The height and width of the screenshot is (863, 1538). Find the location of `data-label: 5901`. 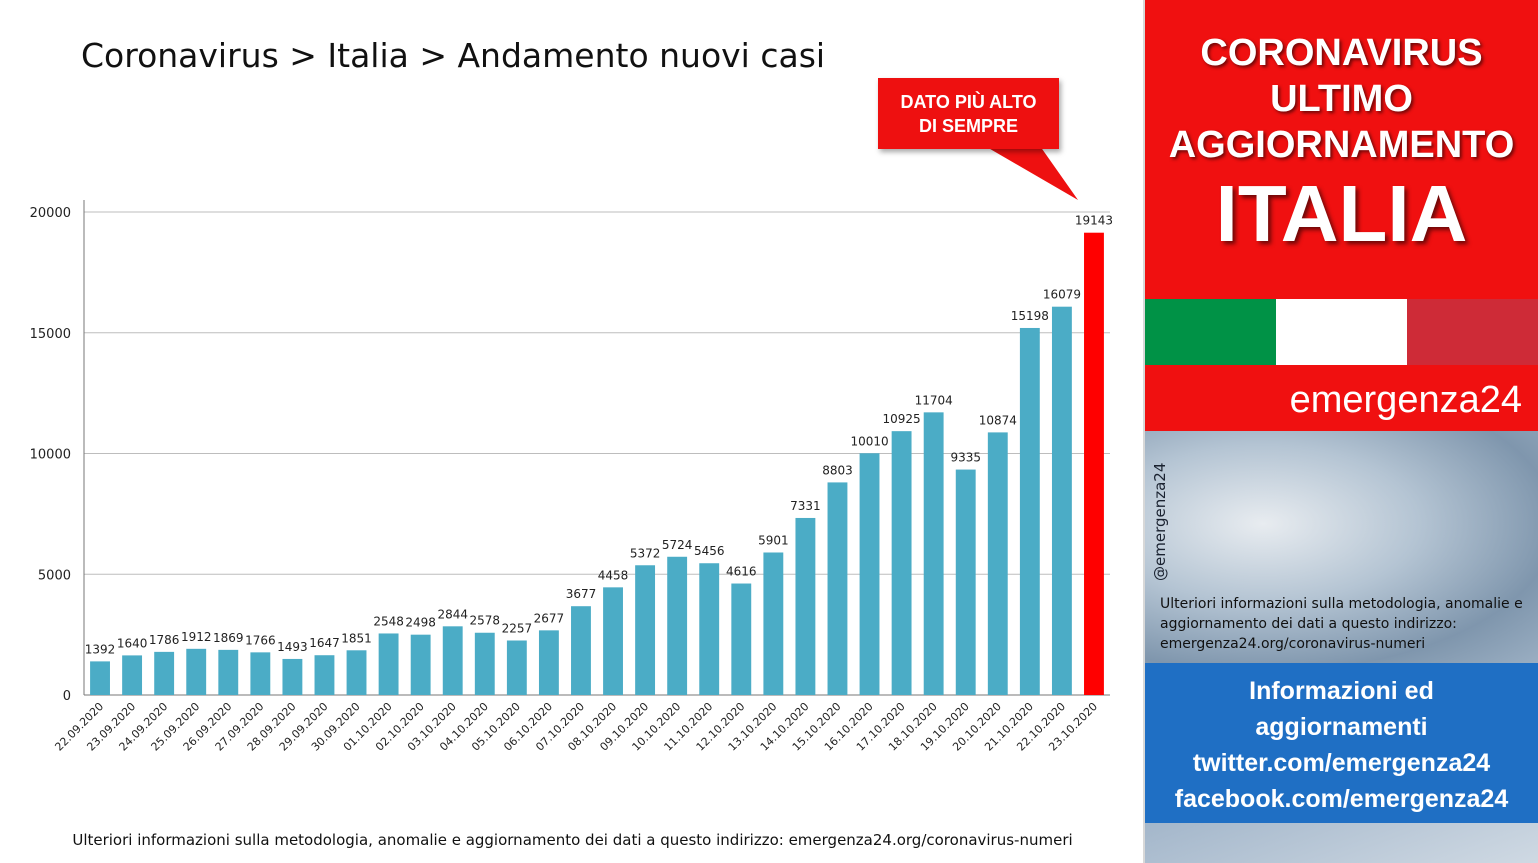

data-label: 5901 is located at coordinates (773, 540).